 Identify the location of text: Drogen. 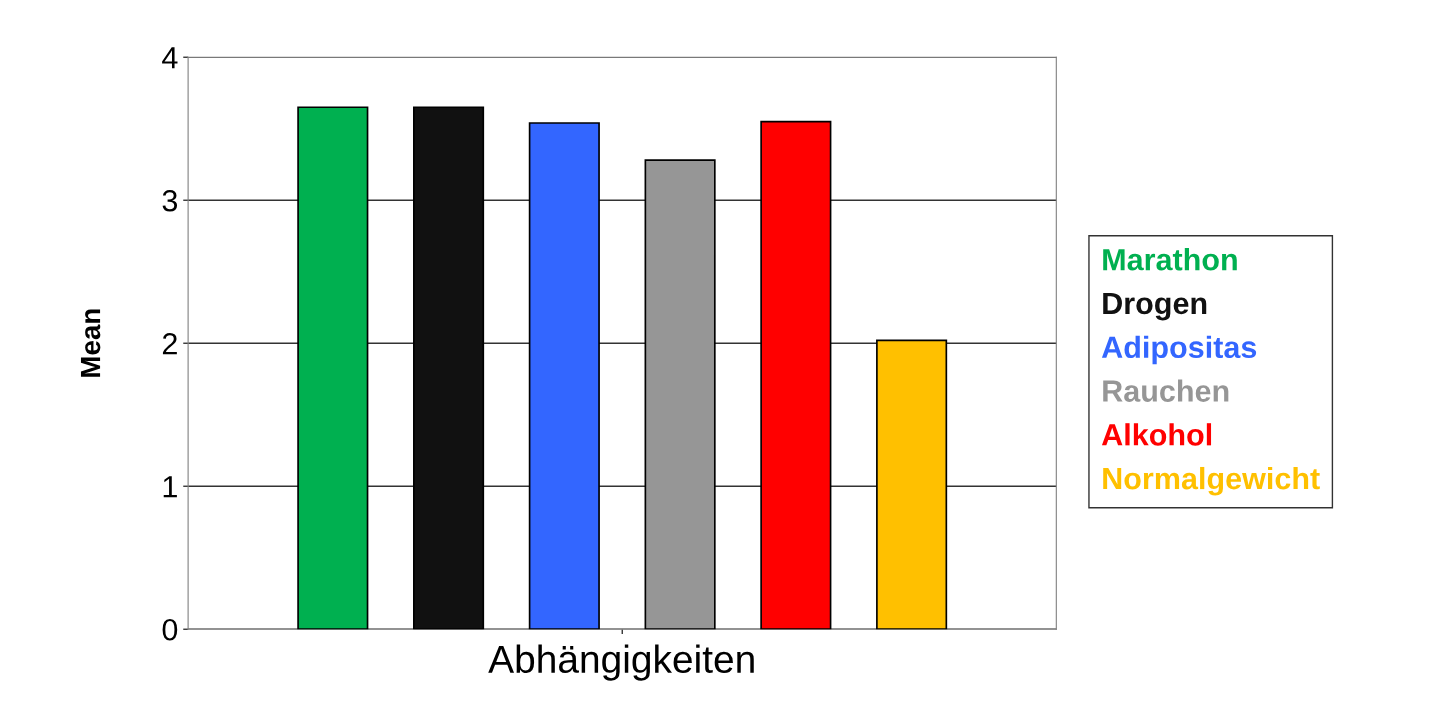
(1155, 306).